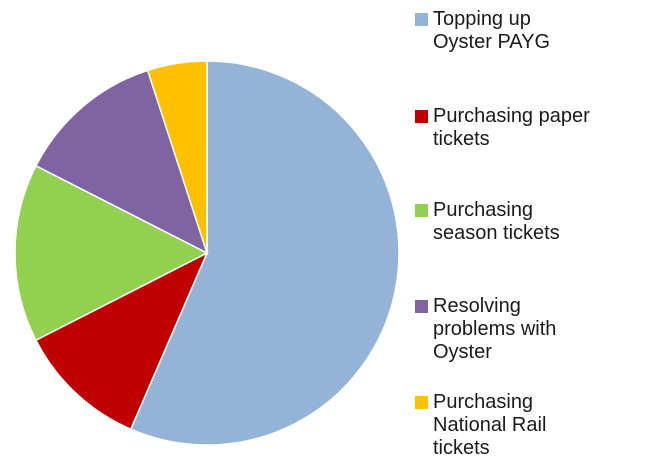 Image resolution: width=662 pixels, height=476 pixels. Describe the element at coordinates (496, 221) in the screenshot. I see `legend-label-2: Purchasing season tickets` at that location.